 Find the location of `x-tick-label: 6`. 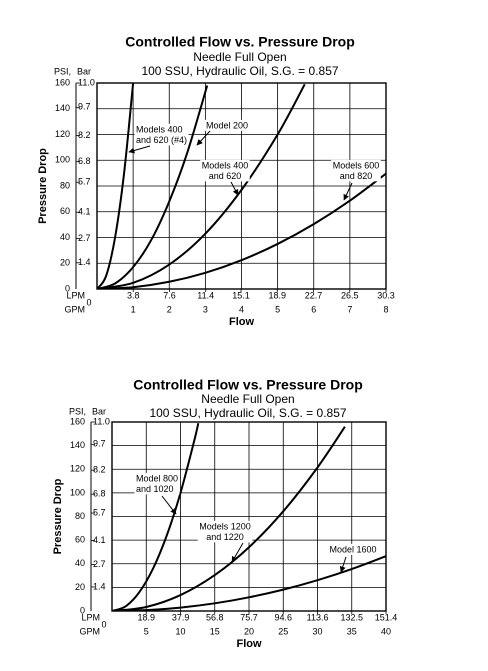

x-tick-label: 6 is located at coordinates (313, 309).